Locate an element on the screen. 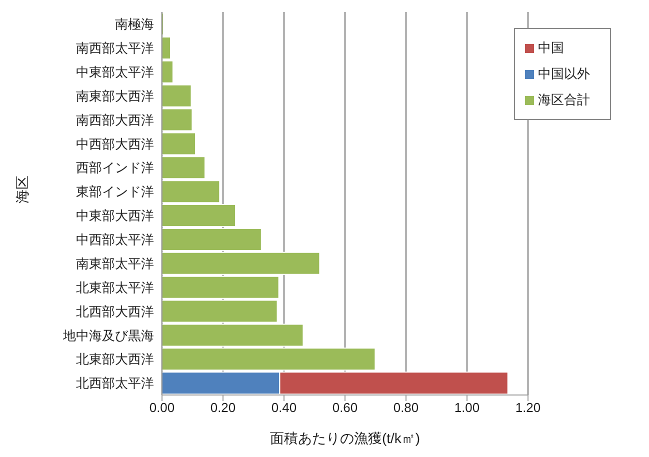 Image resolution: width=649 pixels, height=457 pixels. y-tick-label: 中東部大西洋 is located at coordinates (115, 216).